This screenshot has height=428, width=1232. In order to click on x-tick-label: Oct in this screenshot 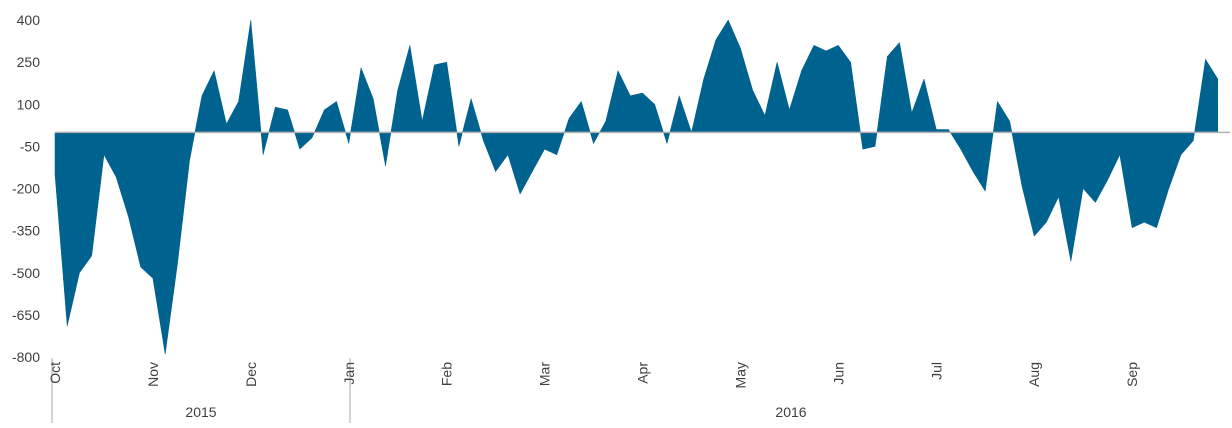, I will do `click(55, 373)`.